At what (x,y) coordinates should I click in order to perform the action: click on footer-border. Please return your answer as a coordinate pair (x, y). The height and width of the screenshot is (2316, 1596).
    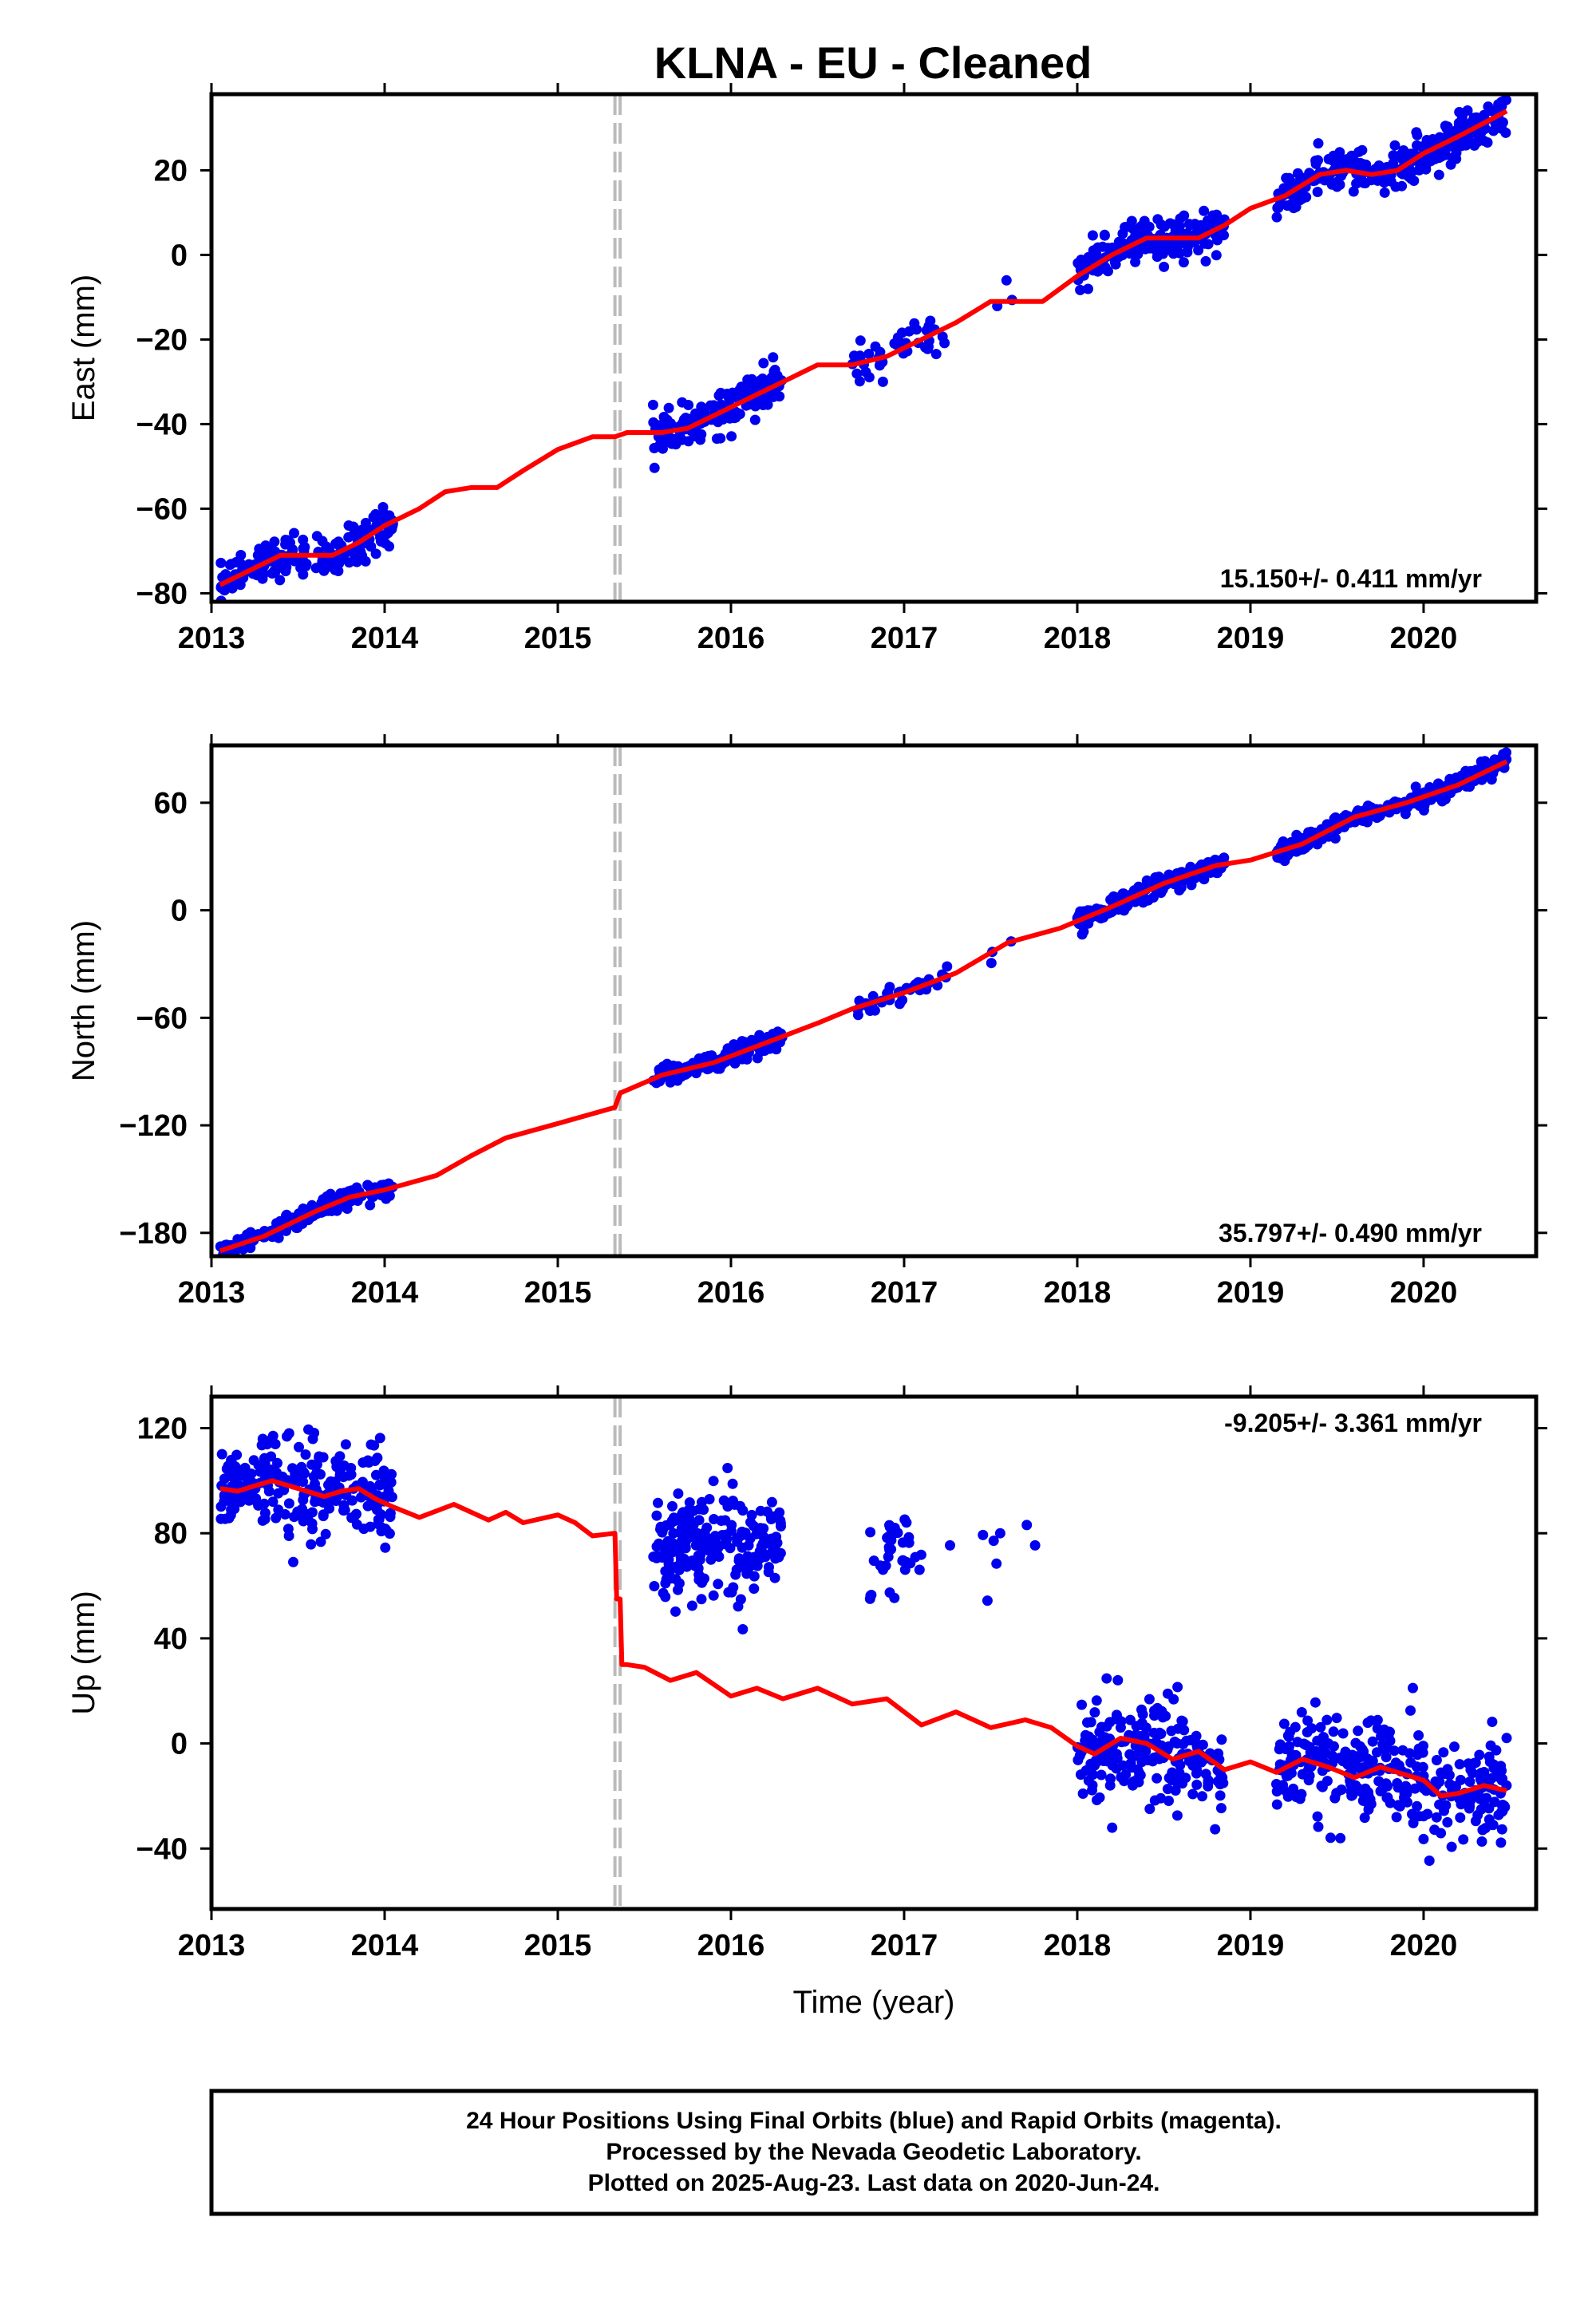
    Looking at the image, I should click on (874, 2152).